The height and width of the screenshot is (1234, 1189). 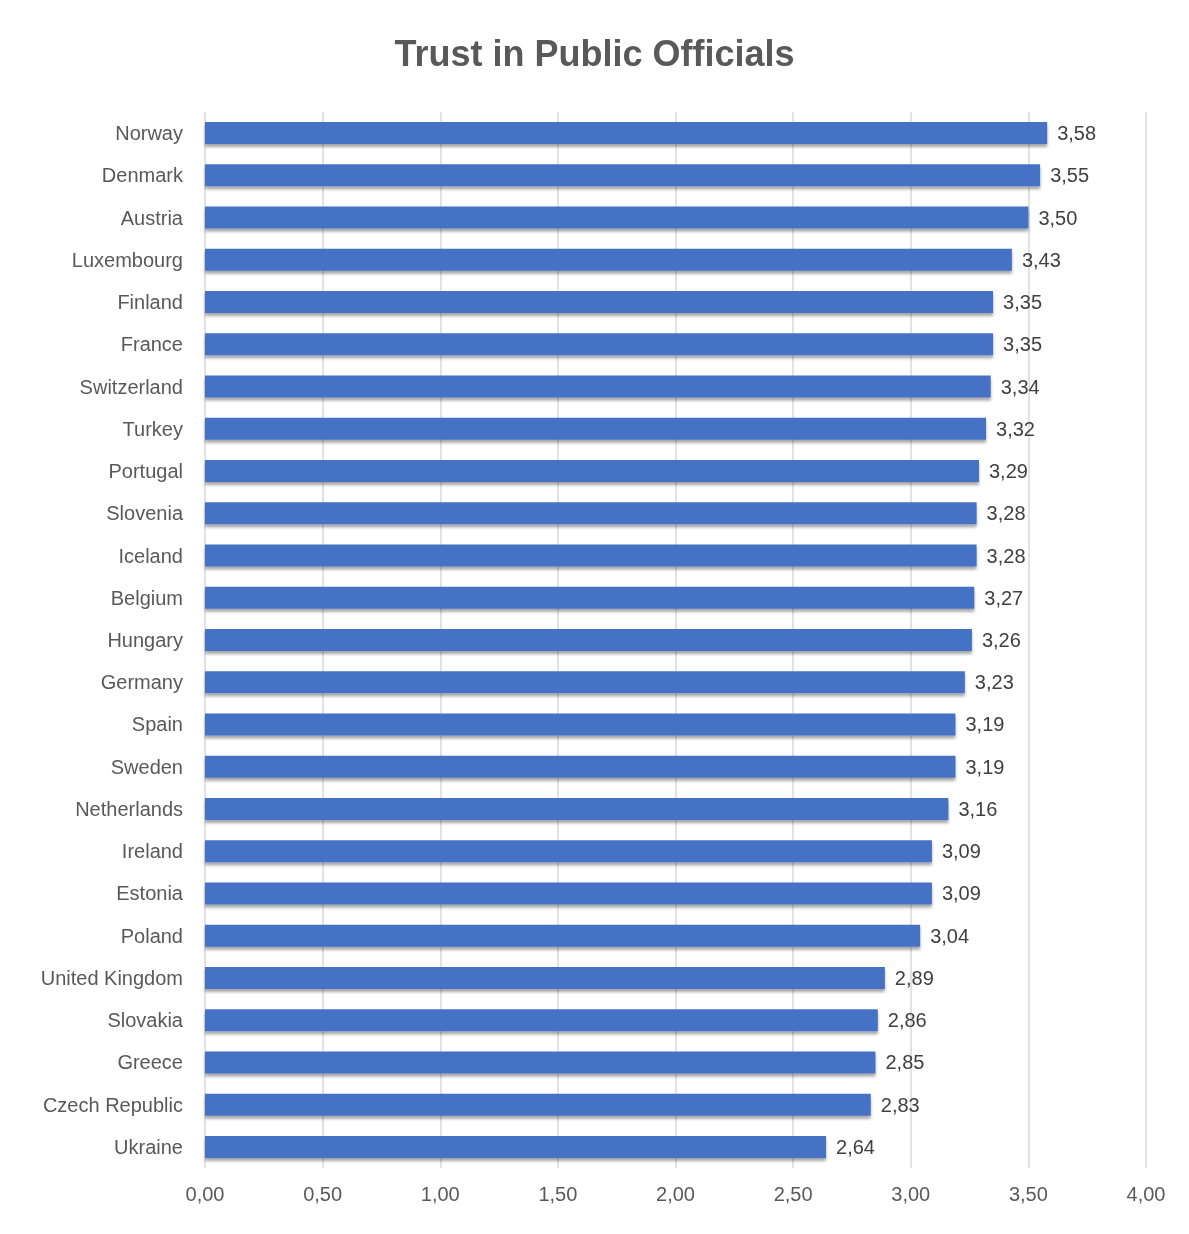 What do you see at coordinates (1058, 217) in the screenshot?
I see `data-label: 3,50` at bounding box center [1058, 217].